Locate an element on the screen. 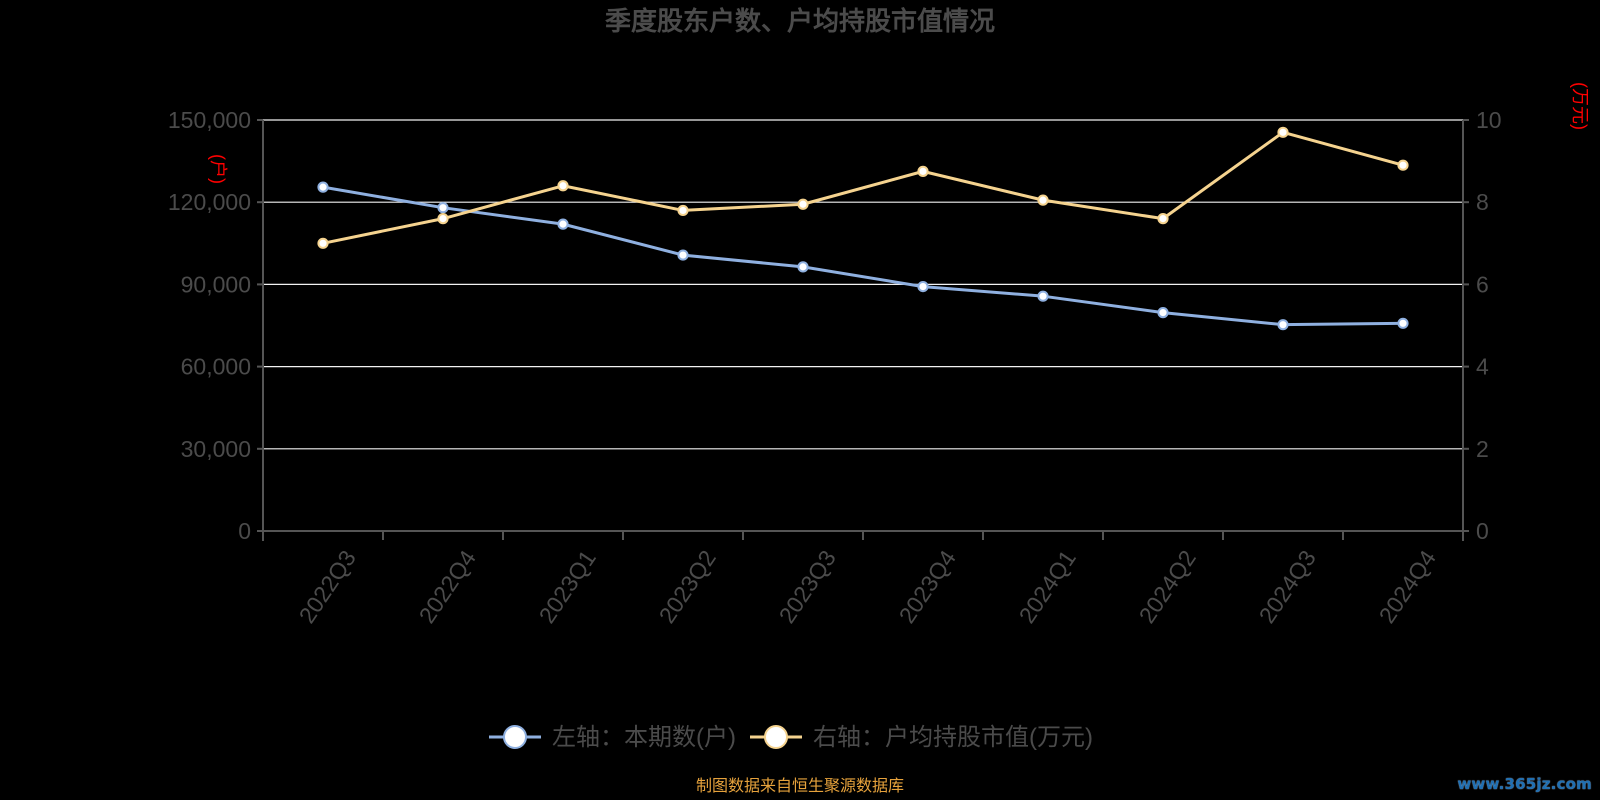 The height and width of the screenshot is (800, 1600). right-axis-tick-label: 4 is located at coordinates (1482, 367).